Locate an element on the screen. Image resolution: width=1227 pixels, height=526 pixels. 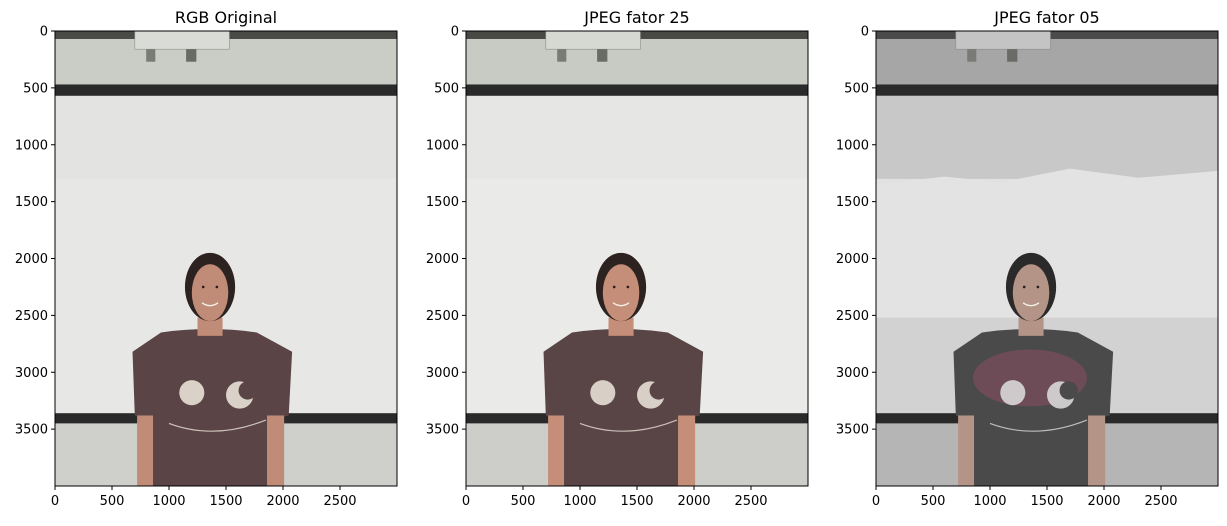
screen-quantized-region is located at coordinates (1047, 243).